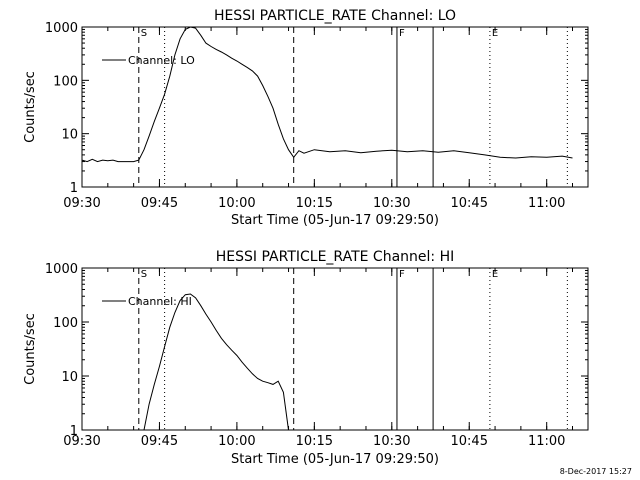 The image size is (640, 480). What do you see at coordinates (335, 16) in the screenshot?
I see `chart-title: HESSI PARTICLE_RATE Channel: LO` at bounding box center [335, 16].